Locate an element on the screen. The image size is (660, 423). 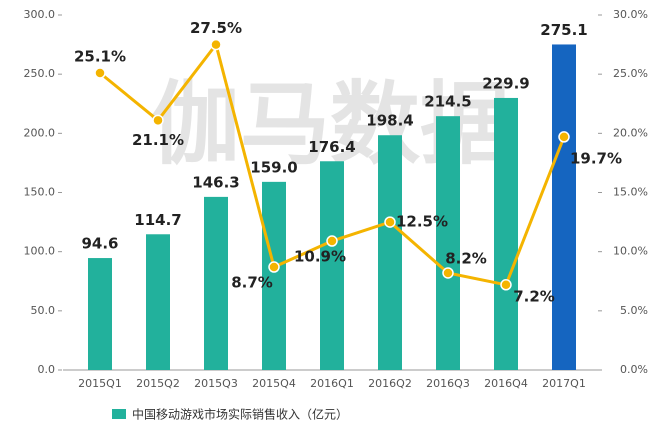
line-value-label: 25.1% is located at coordinates (100, 56).